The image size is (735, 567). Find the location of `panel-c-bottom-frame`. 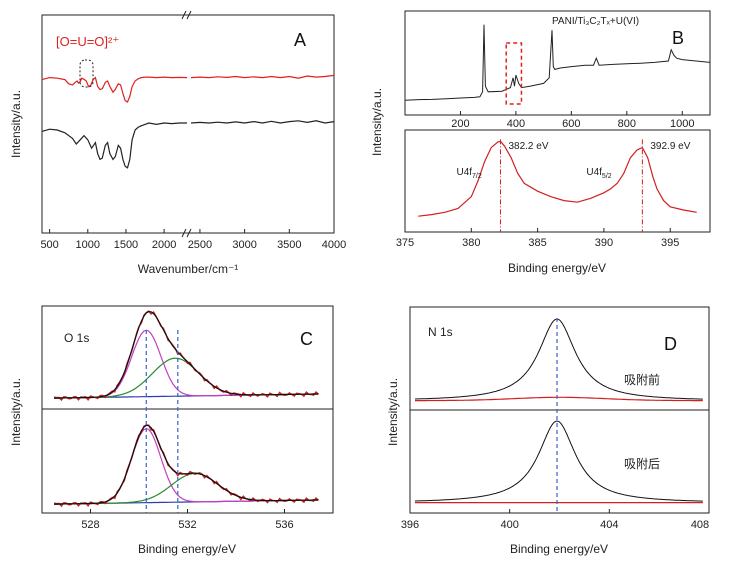

panel-c-bottom-frame is located at coordinates (187, 461).